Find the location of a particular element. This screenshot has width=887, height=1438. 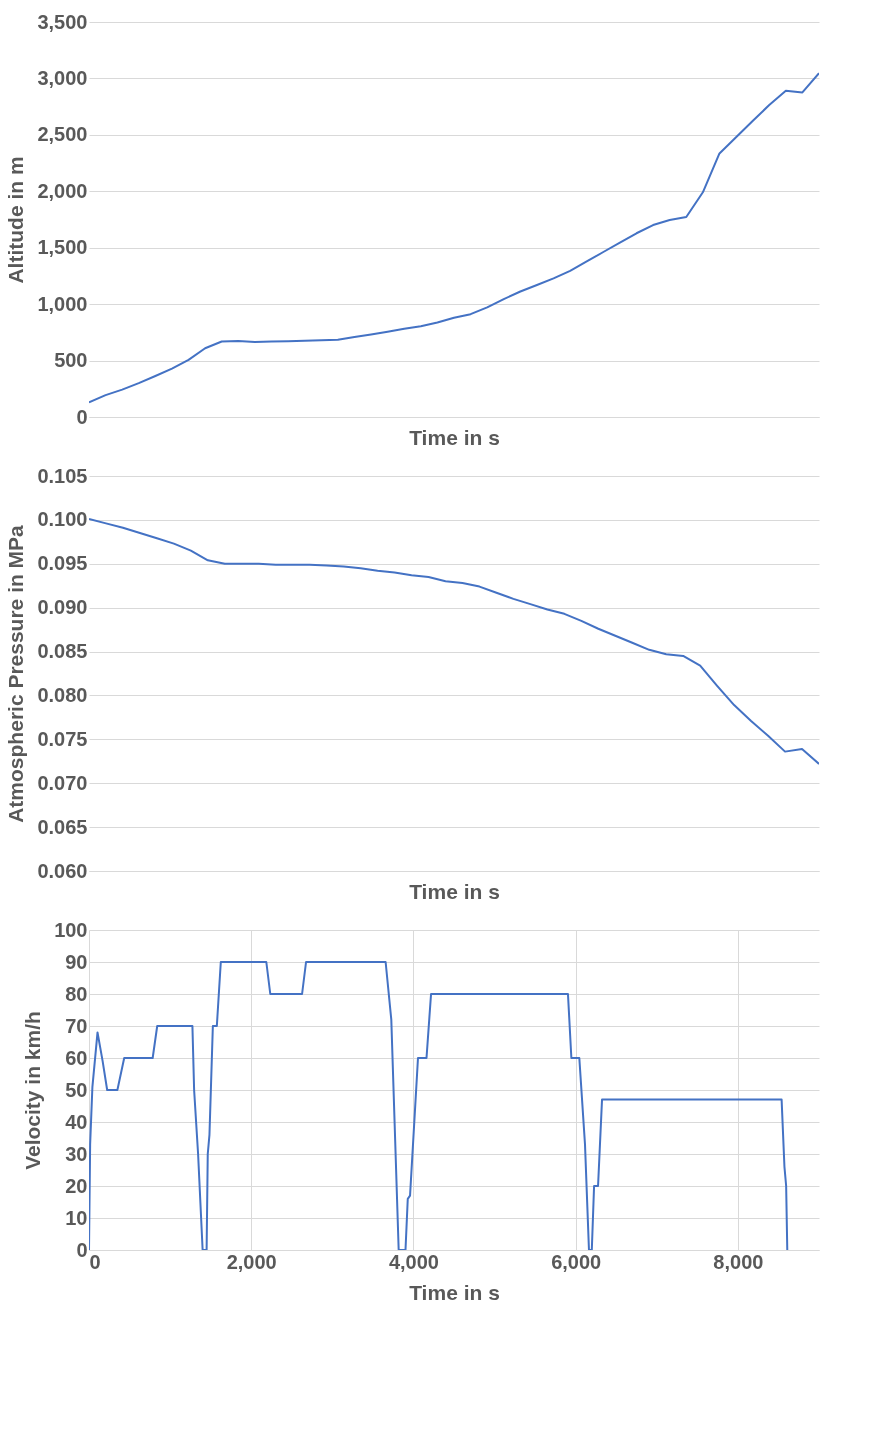

y-tick-label: 1,500 is located at coordinates (62, 247).